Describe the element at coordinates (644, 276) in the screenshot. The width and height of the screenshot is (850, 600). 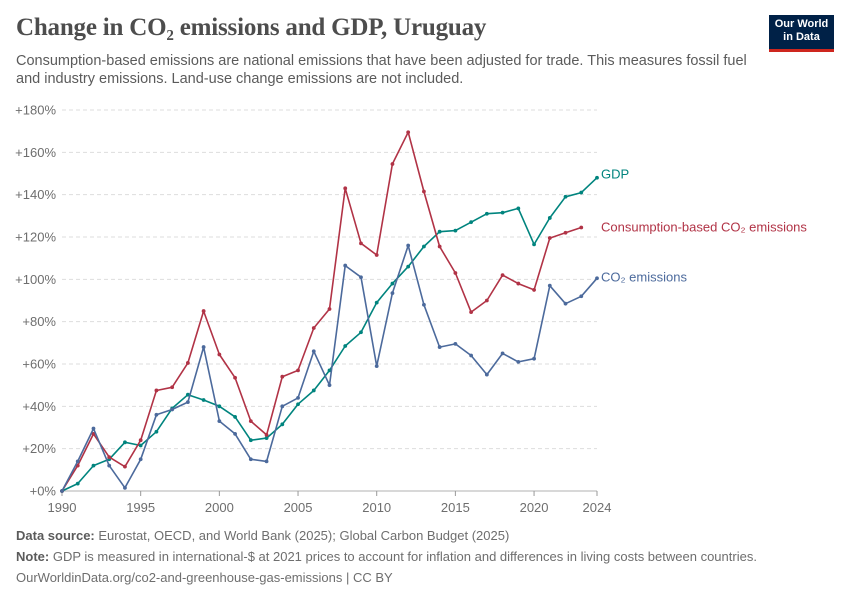
I see `series-label: CO₂ emissions` at that location.